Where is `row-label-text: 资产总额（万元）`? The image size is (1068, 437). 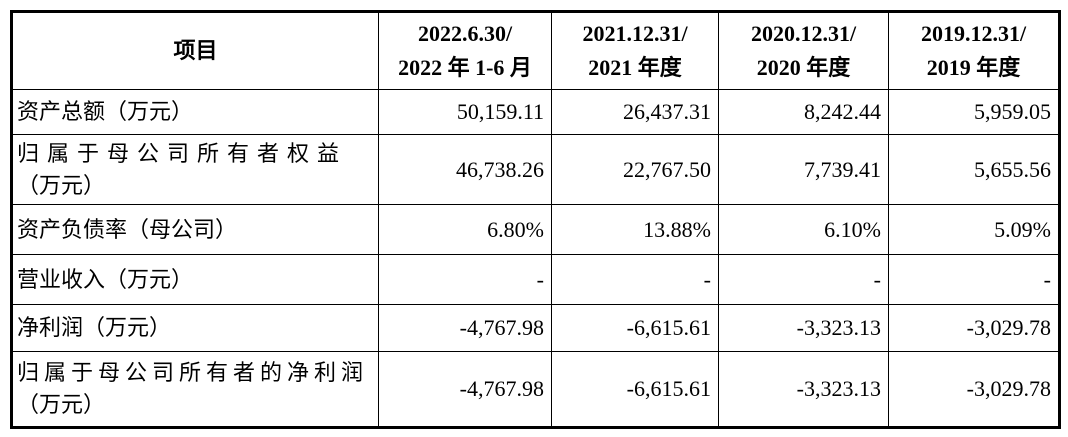
row-label-text: 资产总额（万元） is located at coordinates (105, 111).